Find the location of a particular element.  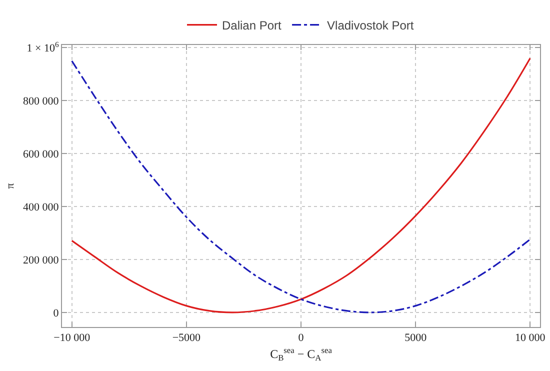

y-tick-label: 1 × 10$^{6}$ is located at coordinates (42, 47).